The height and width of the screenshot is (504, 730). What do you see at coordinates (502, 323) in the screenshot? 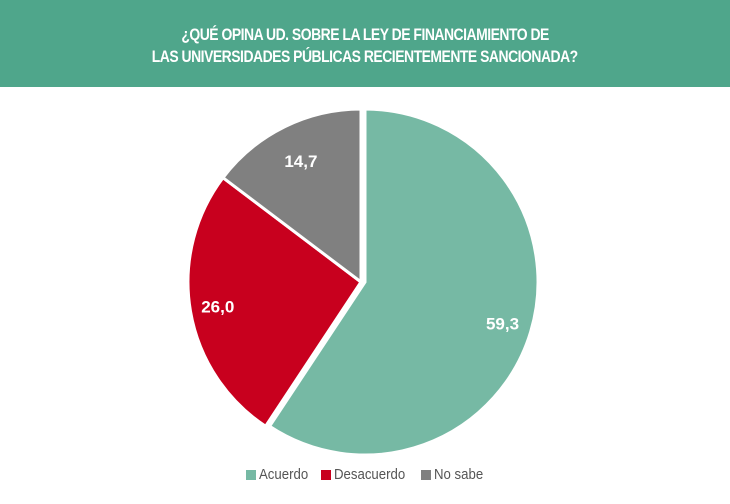
I see `data-label-acuerdo: 59,3` at bounding box center [502, 323].